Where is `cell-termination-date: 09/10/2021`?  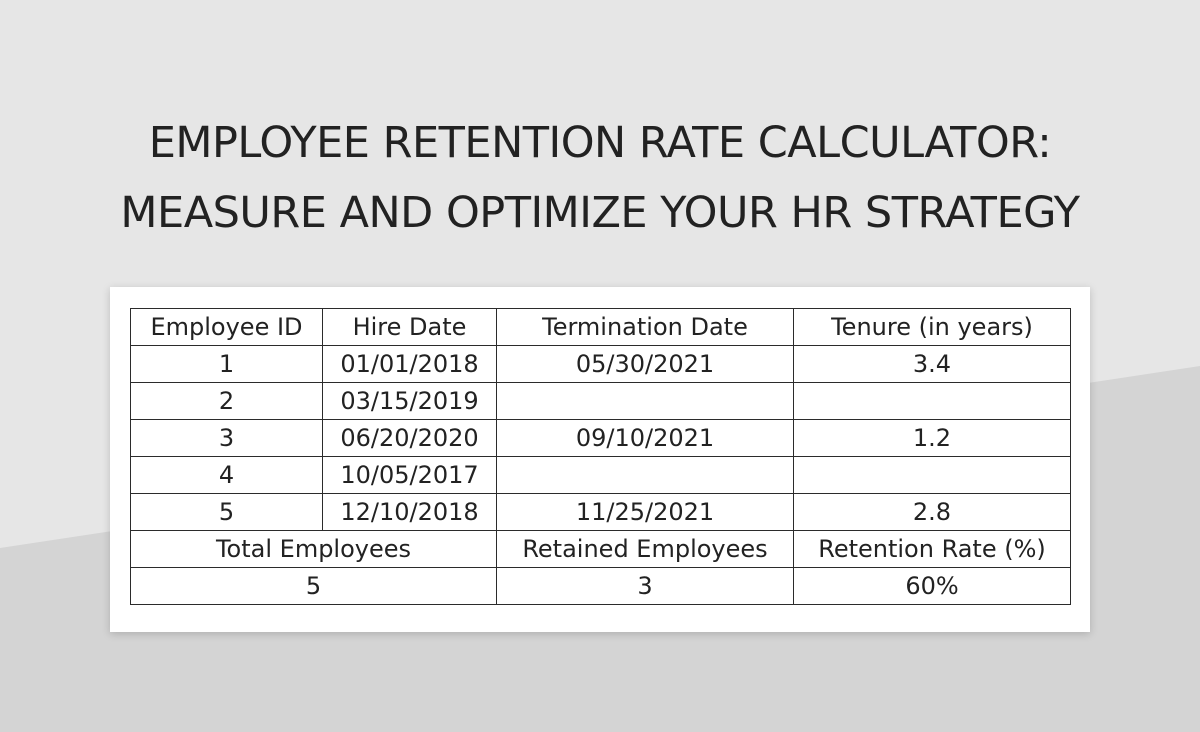
cell-termination-date: 09/10/2021 is located at coordinates (645, 438).